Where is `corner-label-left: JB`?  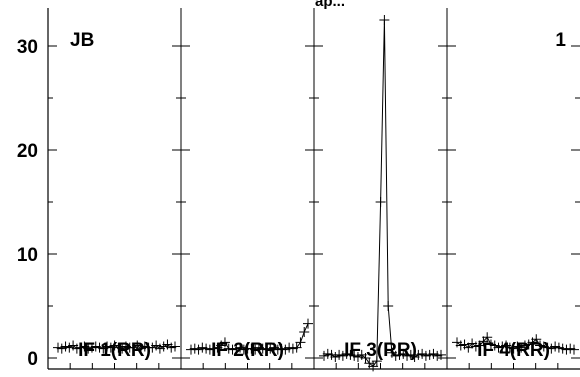 corner-label-left: JB is located at coordinates (82, 40).